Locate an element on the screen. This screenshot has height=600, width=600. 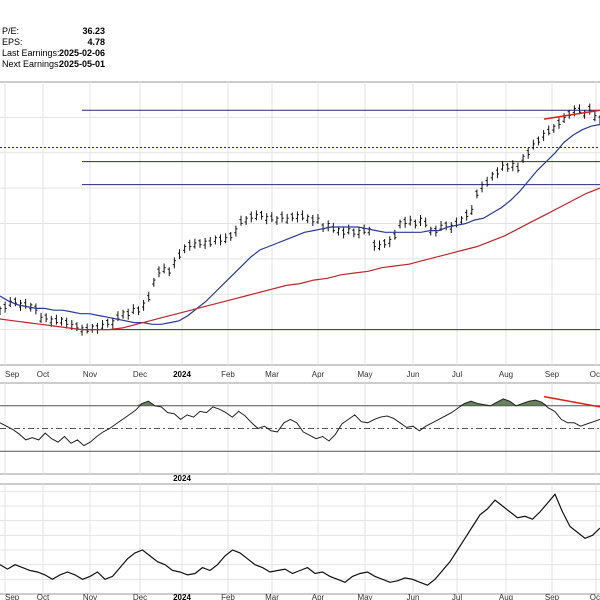
oscillator-trendline is located at coordinates (571, 401).